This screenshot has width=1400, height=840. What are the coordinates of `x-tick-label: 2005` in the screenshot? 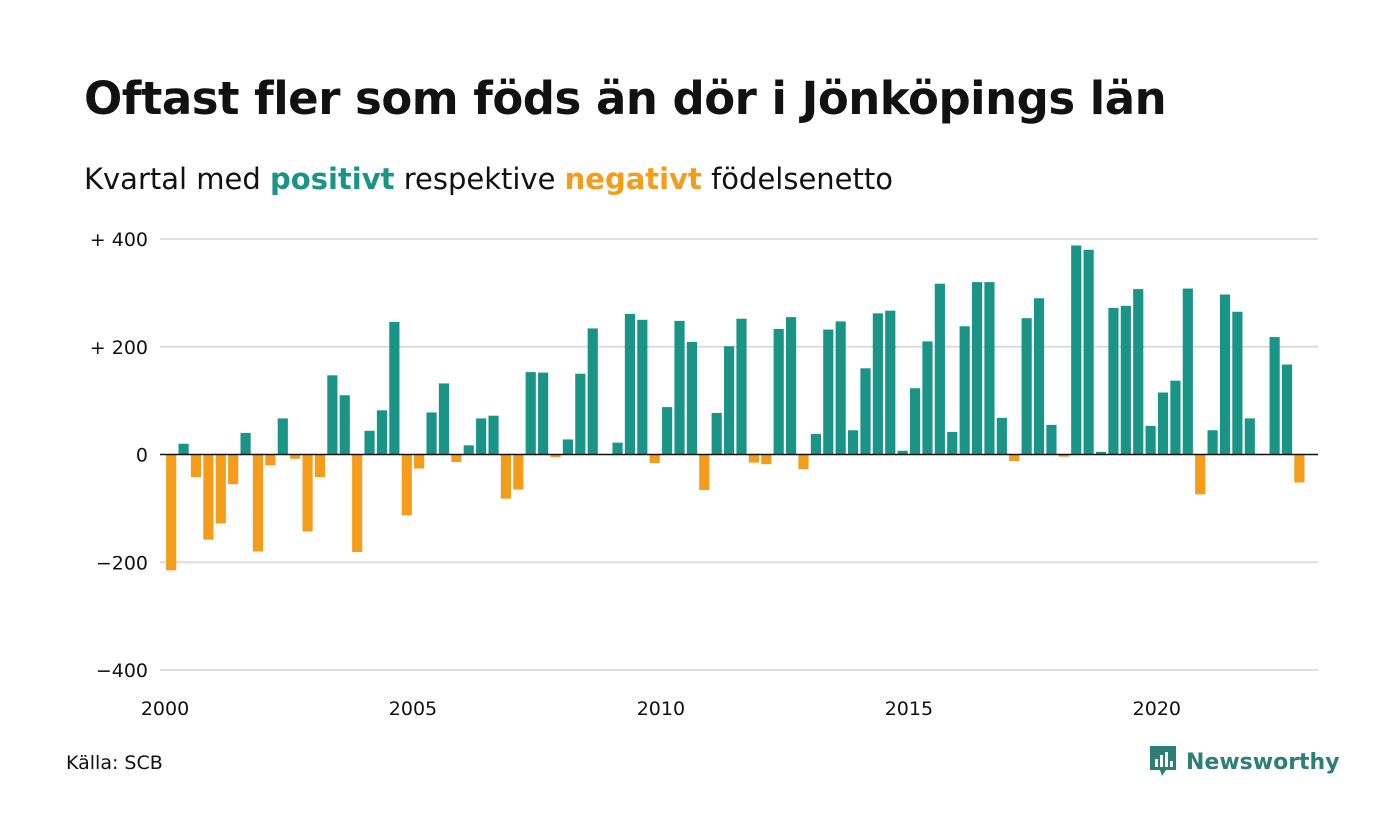 It's located at (413, 709).